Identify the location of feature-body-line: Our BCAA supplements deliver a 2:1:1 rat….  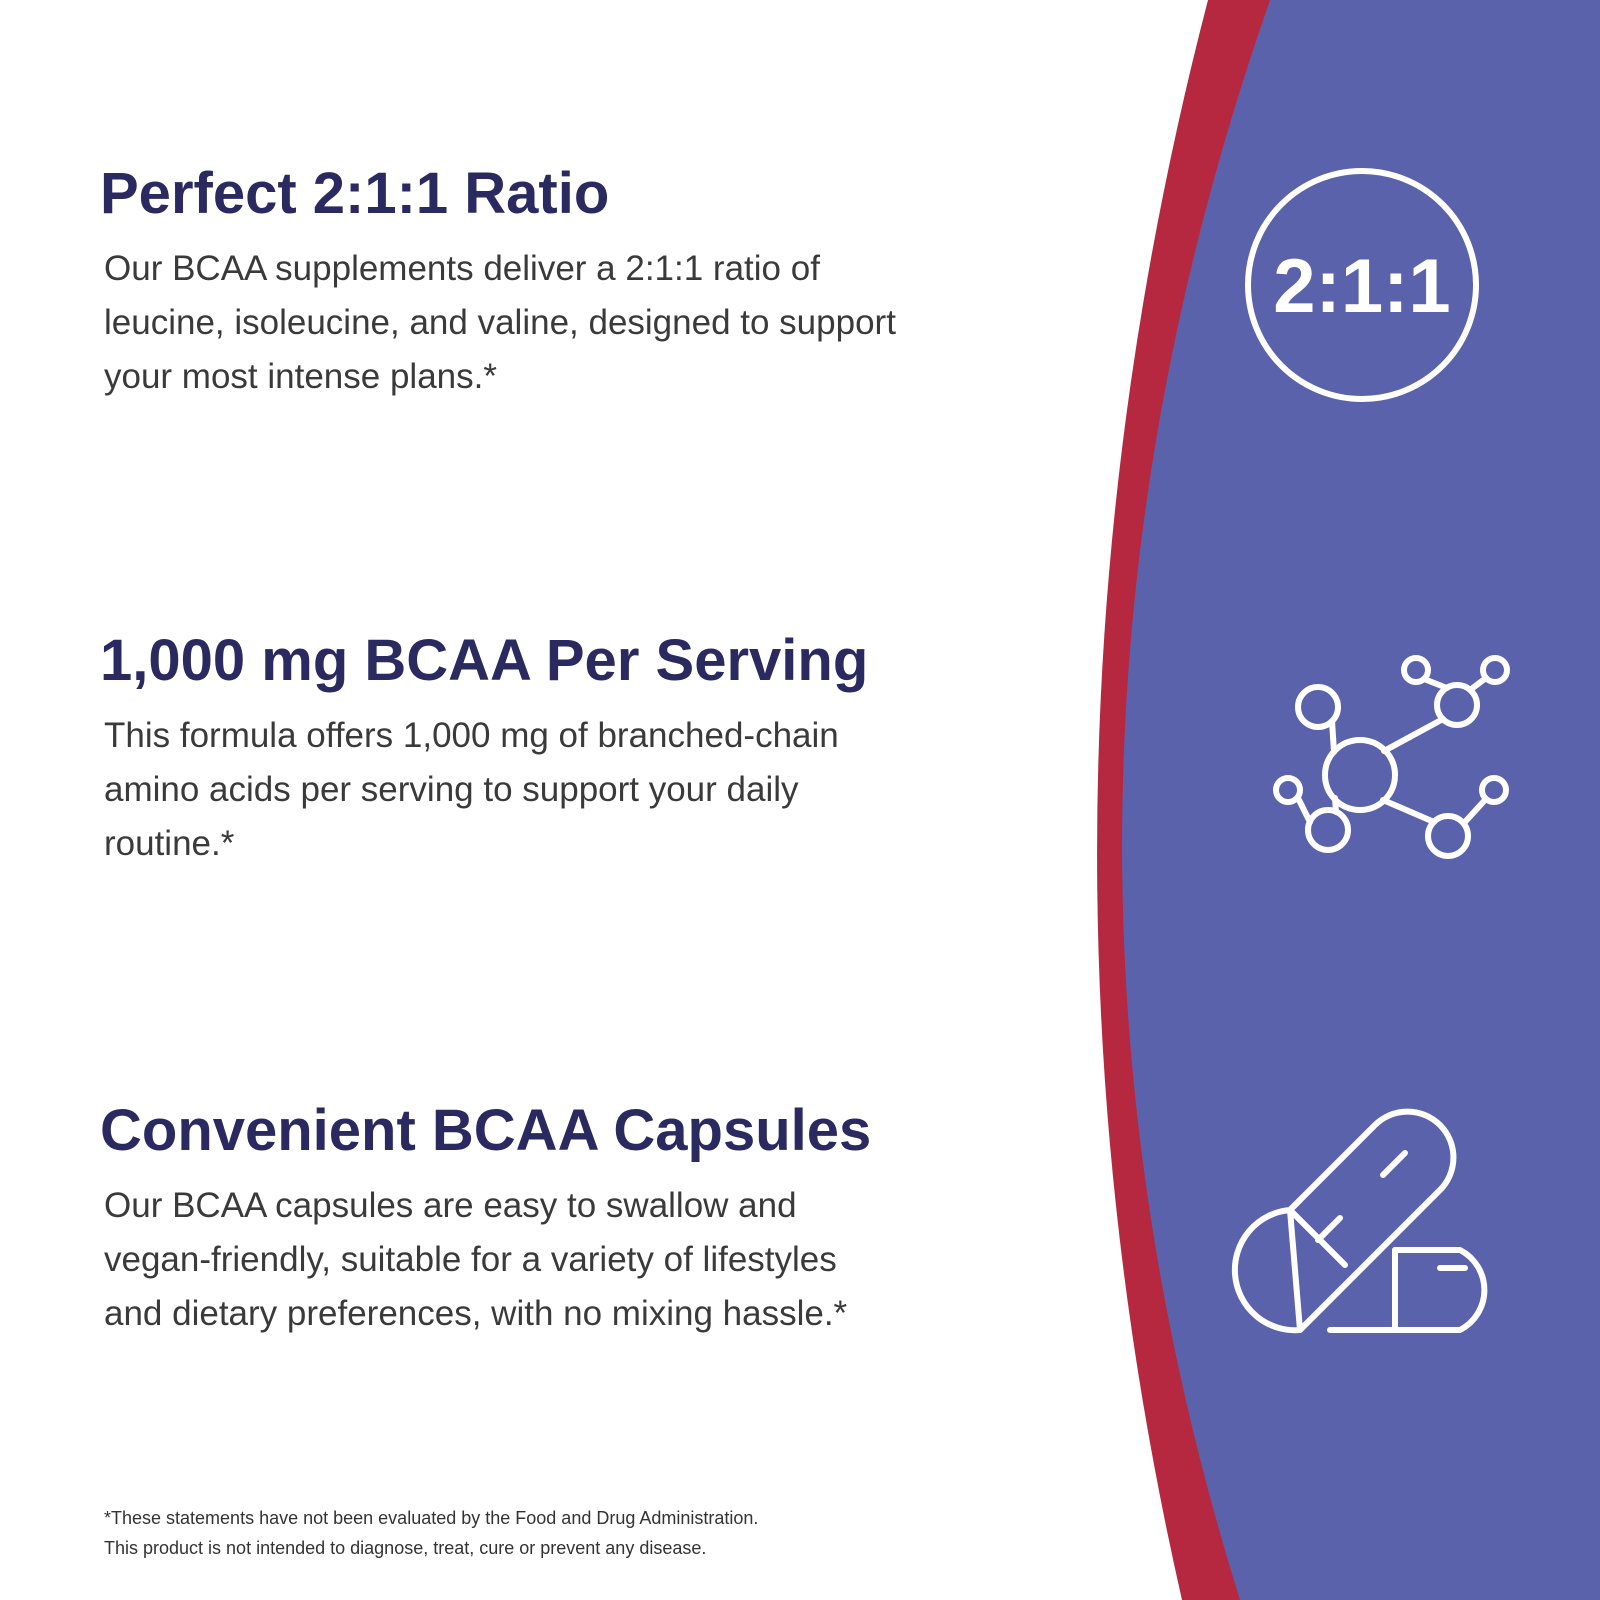
(462, 268).